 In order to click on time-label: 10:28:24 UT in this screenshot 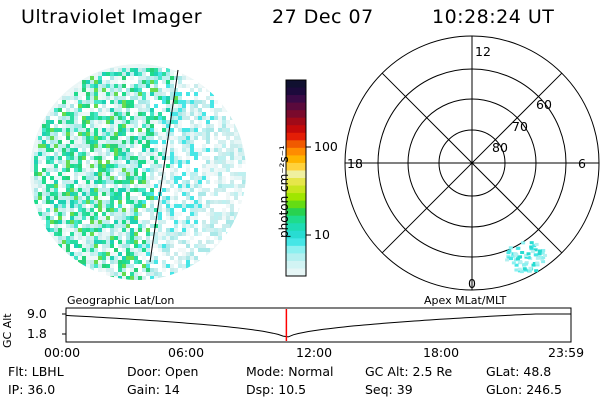, I will do `click(493, 17)`.